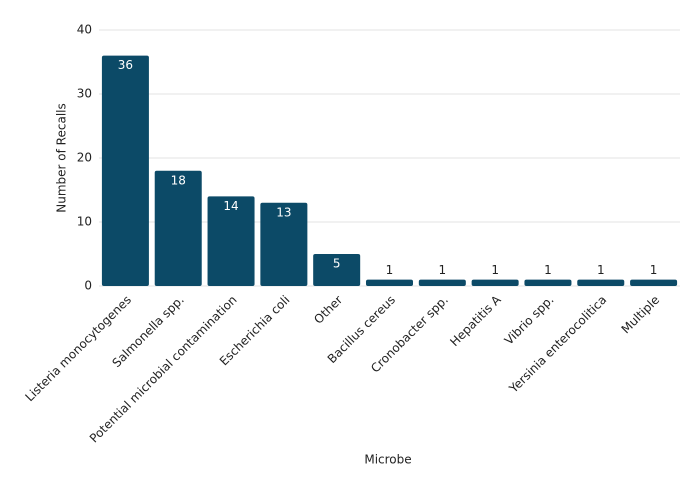 This screenshot has height=489, width=700. What do you see at coordinates (84, 222) in the screenshot?
I see `y-tick-label: 10` at bounding box center [84, 222].